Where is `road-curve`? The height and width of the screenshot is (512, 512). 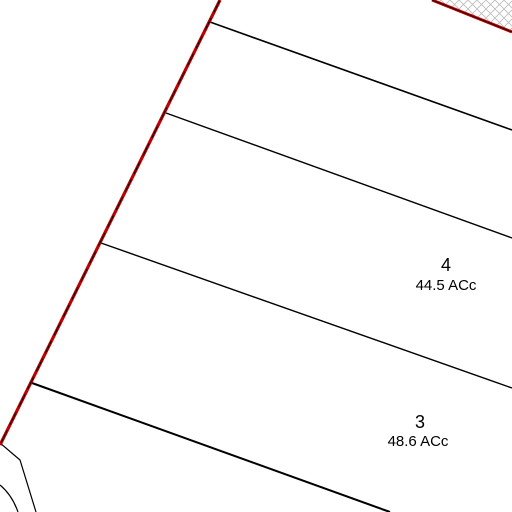
road-curve is located at coordinates (18, 477).